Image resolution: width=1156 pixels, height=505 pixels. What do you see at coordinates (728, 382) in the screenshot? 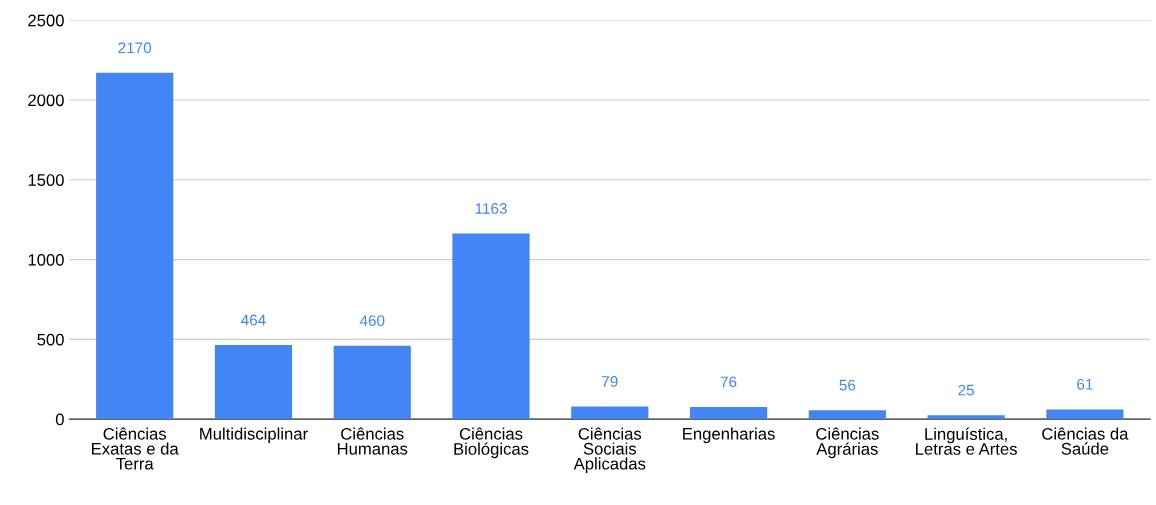
I see `data-label: 76` at bounding box center [728, 382].